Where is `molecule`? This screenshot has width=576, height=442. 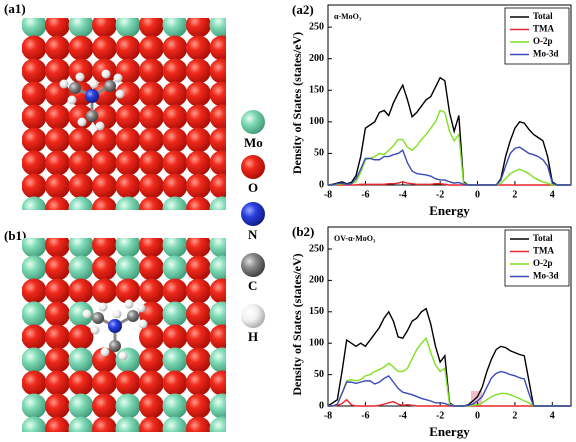 molecule is located at coordinates (115, 330).